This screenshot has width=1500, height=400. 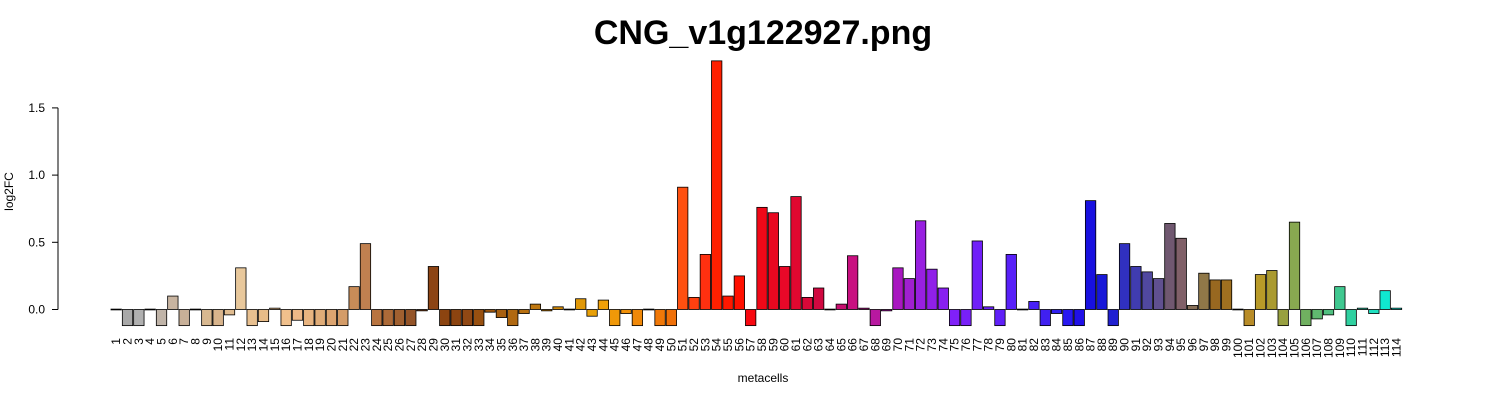 I want to click on x-tick-label: 31, so click(x=456, y=345).